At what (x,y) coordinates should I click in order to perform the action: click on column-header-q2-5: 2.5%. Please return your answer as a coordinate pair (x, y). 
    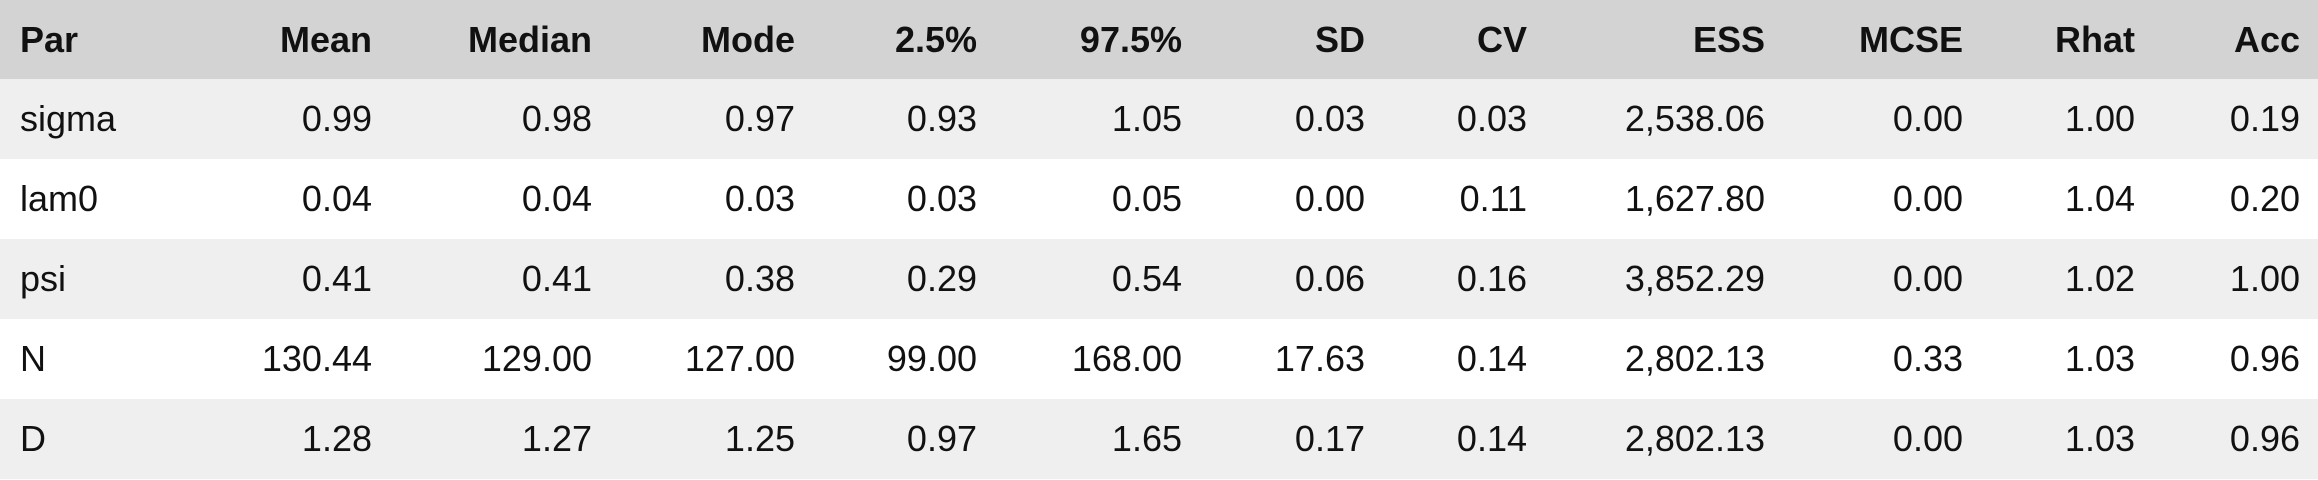
    Looking at the image, I should click on (904, 39).